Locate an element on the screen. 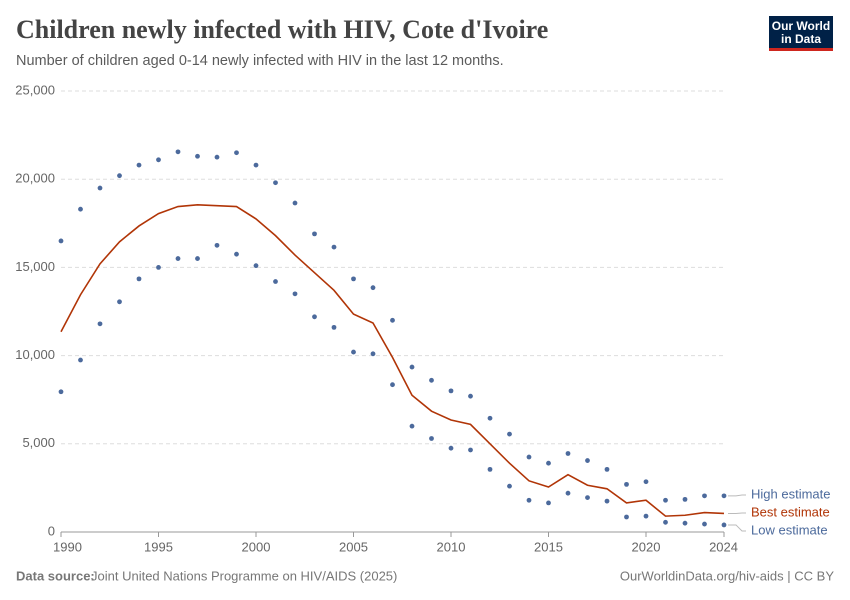 The image size is (850, 600). logo-background is located at coordinates (801, 33).